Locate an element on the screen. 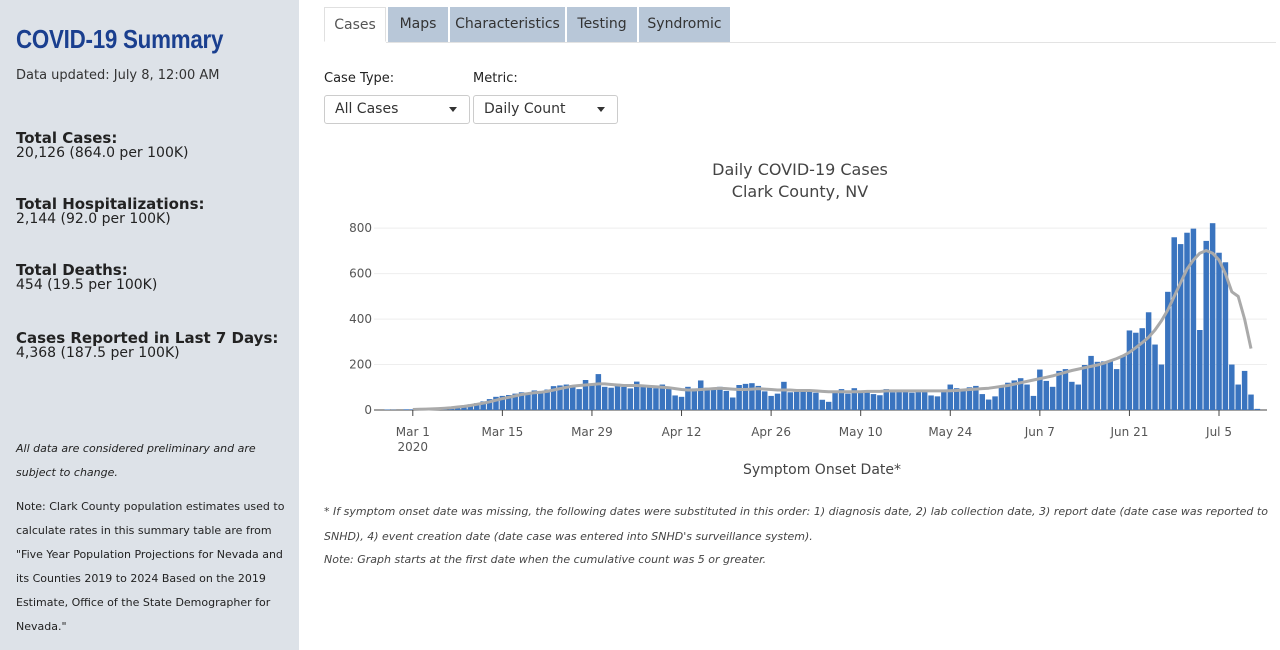 The image size is (1280, 650). x-tick-label: May 24 is located at coordinates (950, 432).